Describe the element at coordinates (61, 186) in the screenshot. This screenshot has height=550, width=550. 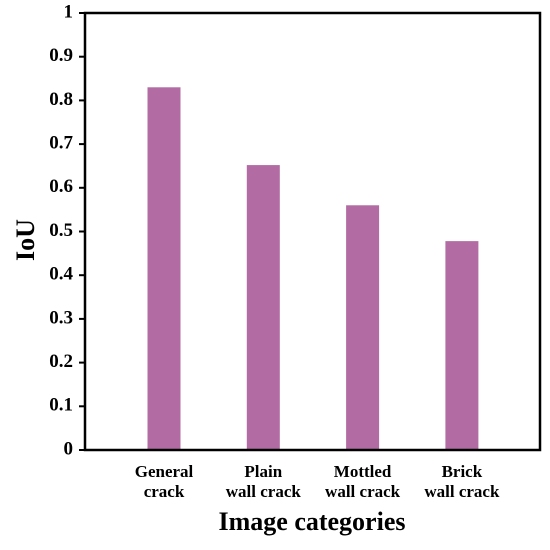
I see `y-tick-label: 0.6` at that location.